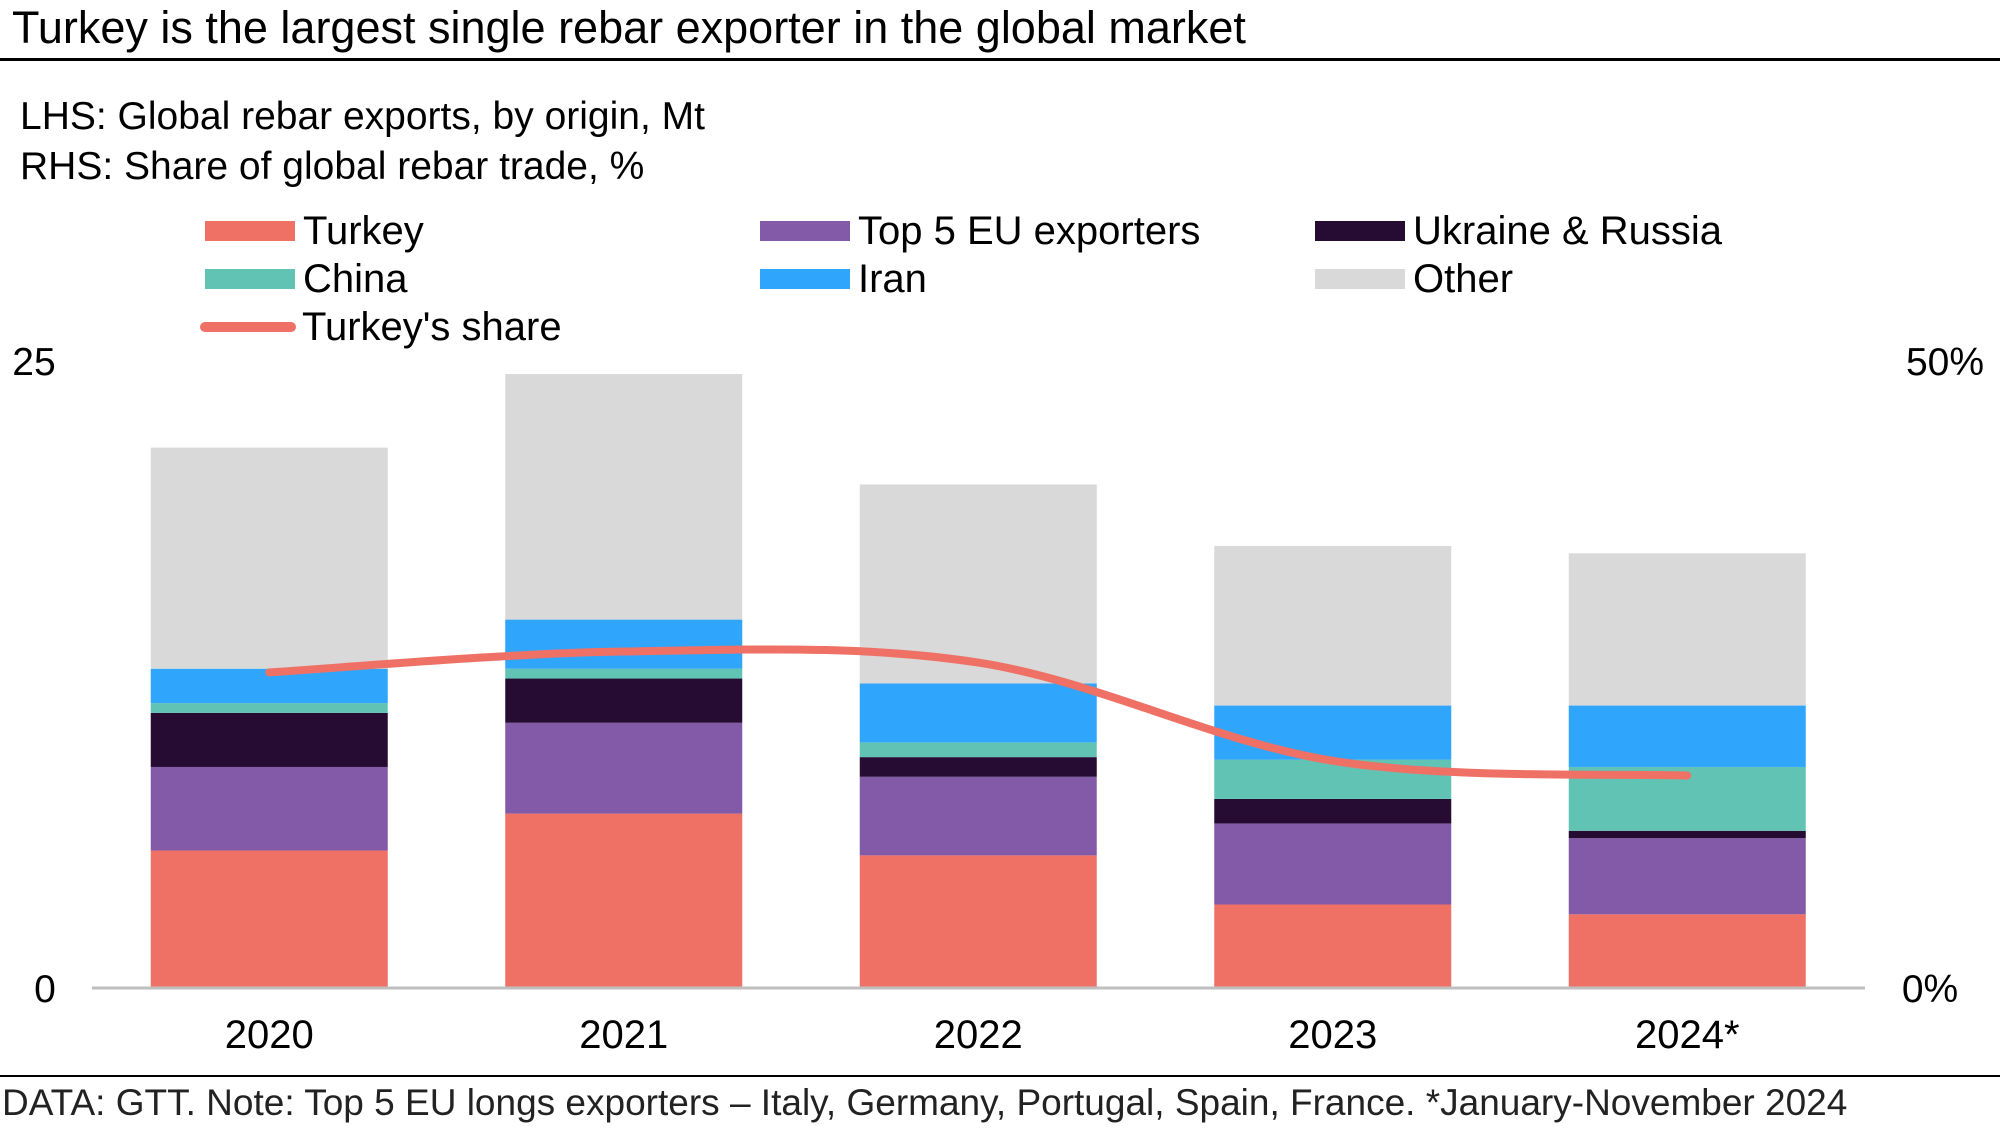 This screenshot has width=2000, height=1131. Describe the element at coordinates (1463, 278) in the screenshot. I see `legend-label-other: Other` at that location.